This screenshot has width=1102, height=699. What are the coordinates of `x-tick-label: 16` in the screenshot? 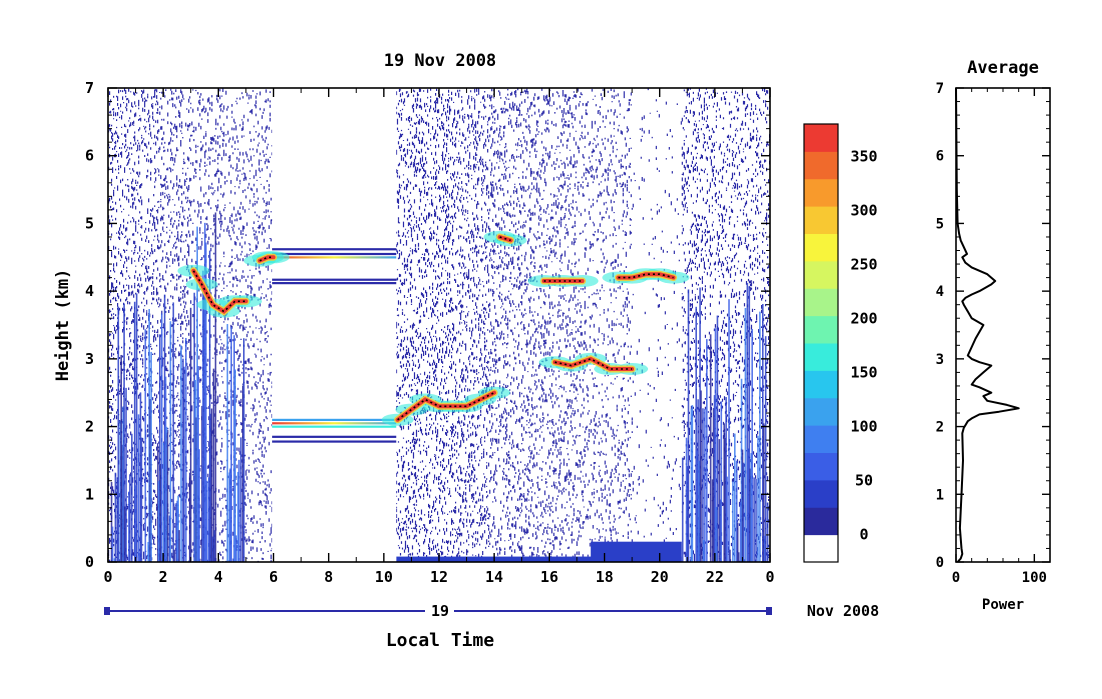 It's located at (549, 577).